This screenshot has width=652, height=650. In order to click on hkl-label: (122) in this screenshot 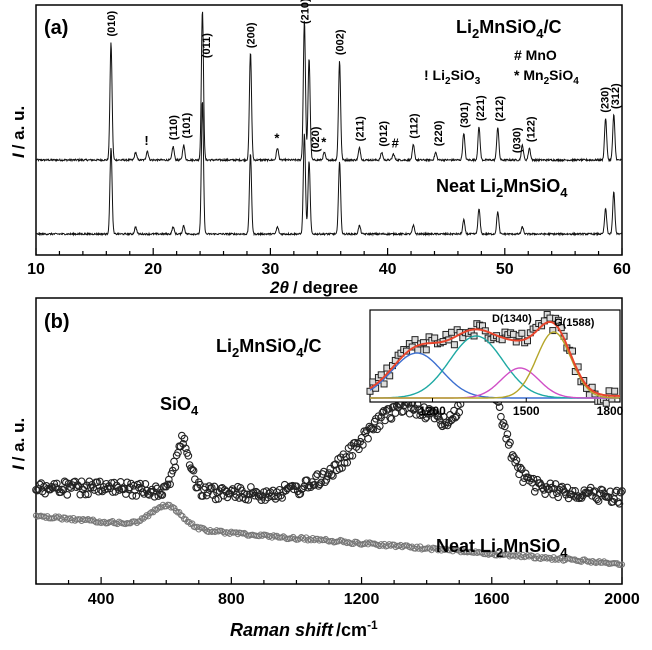, I will do `click(532, 129)`.